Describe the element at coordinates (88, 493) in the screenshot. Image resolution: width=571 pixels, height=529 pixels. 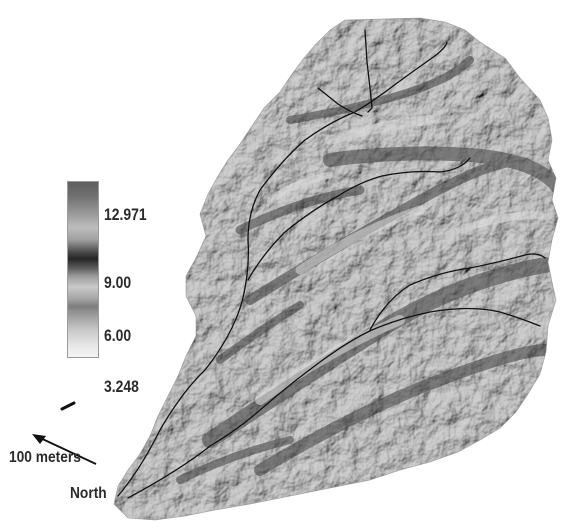
I see `north-label: North` at that location.